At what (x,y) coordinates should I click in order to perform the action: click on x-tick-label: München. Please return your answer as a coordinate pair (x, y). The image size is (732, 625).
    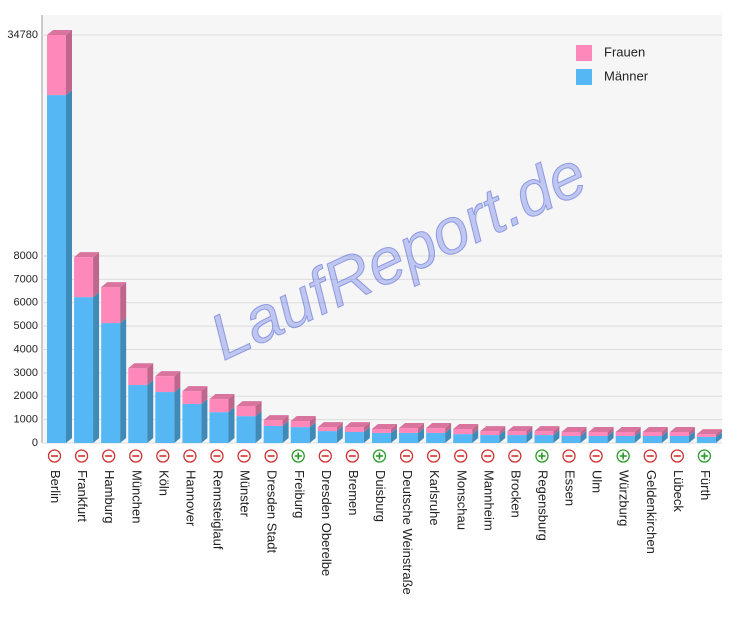
    Looking at the image, I should click on (136, 496).